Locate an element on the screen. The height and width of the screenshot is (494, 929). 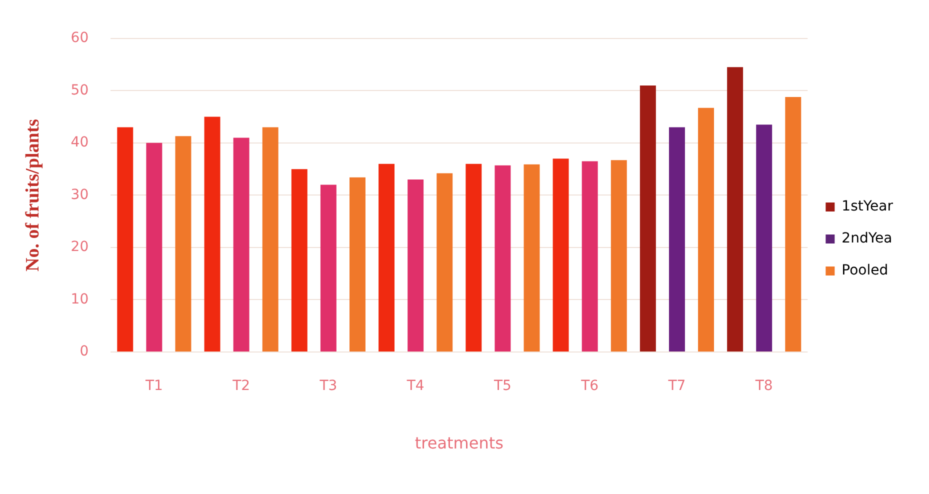
x-tick-label: T6 is located at coordinates (589, 386).